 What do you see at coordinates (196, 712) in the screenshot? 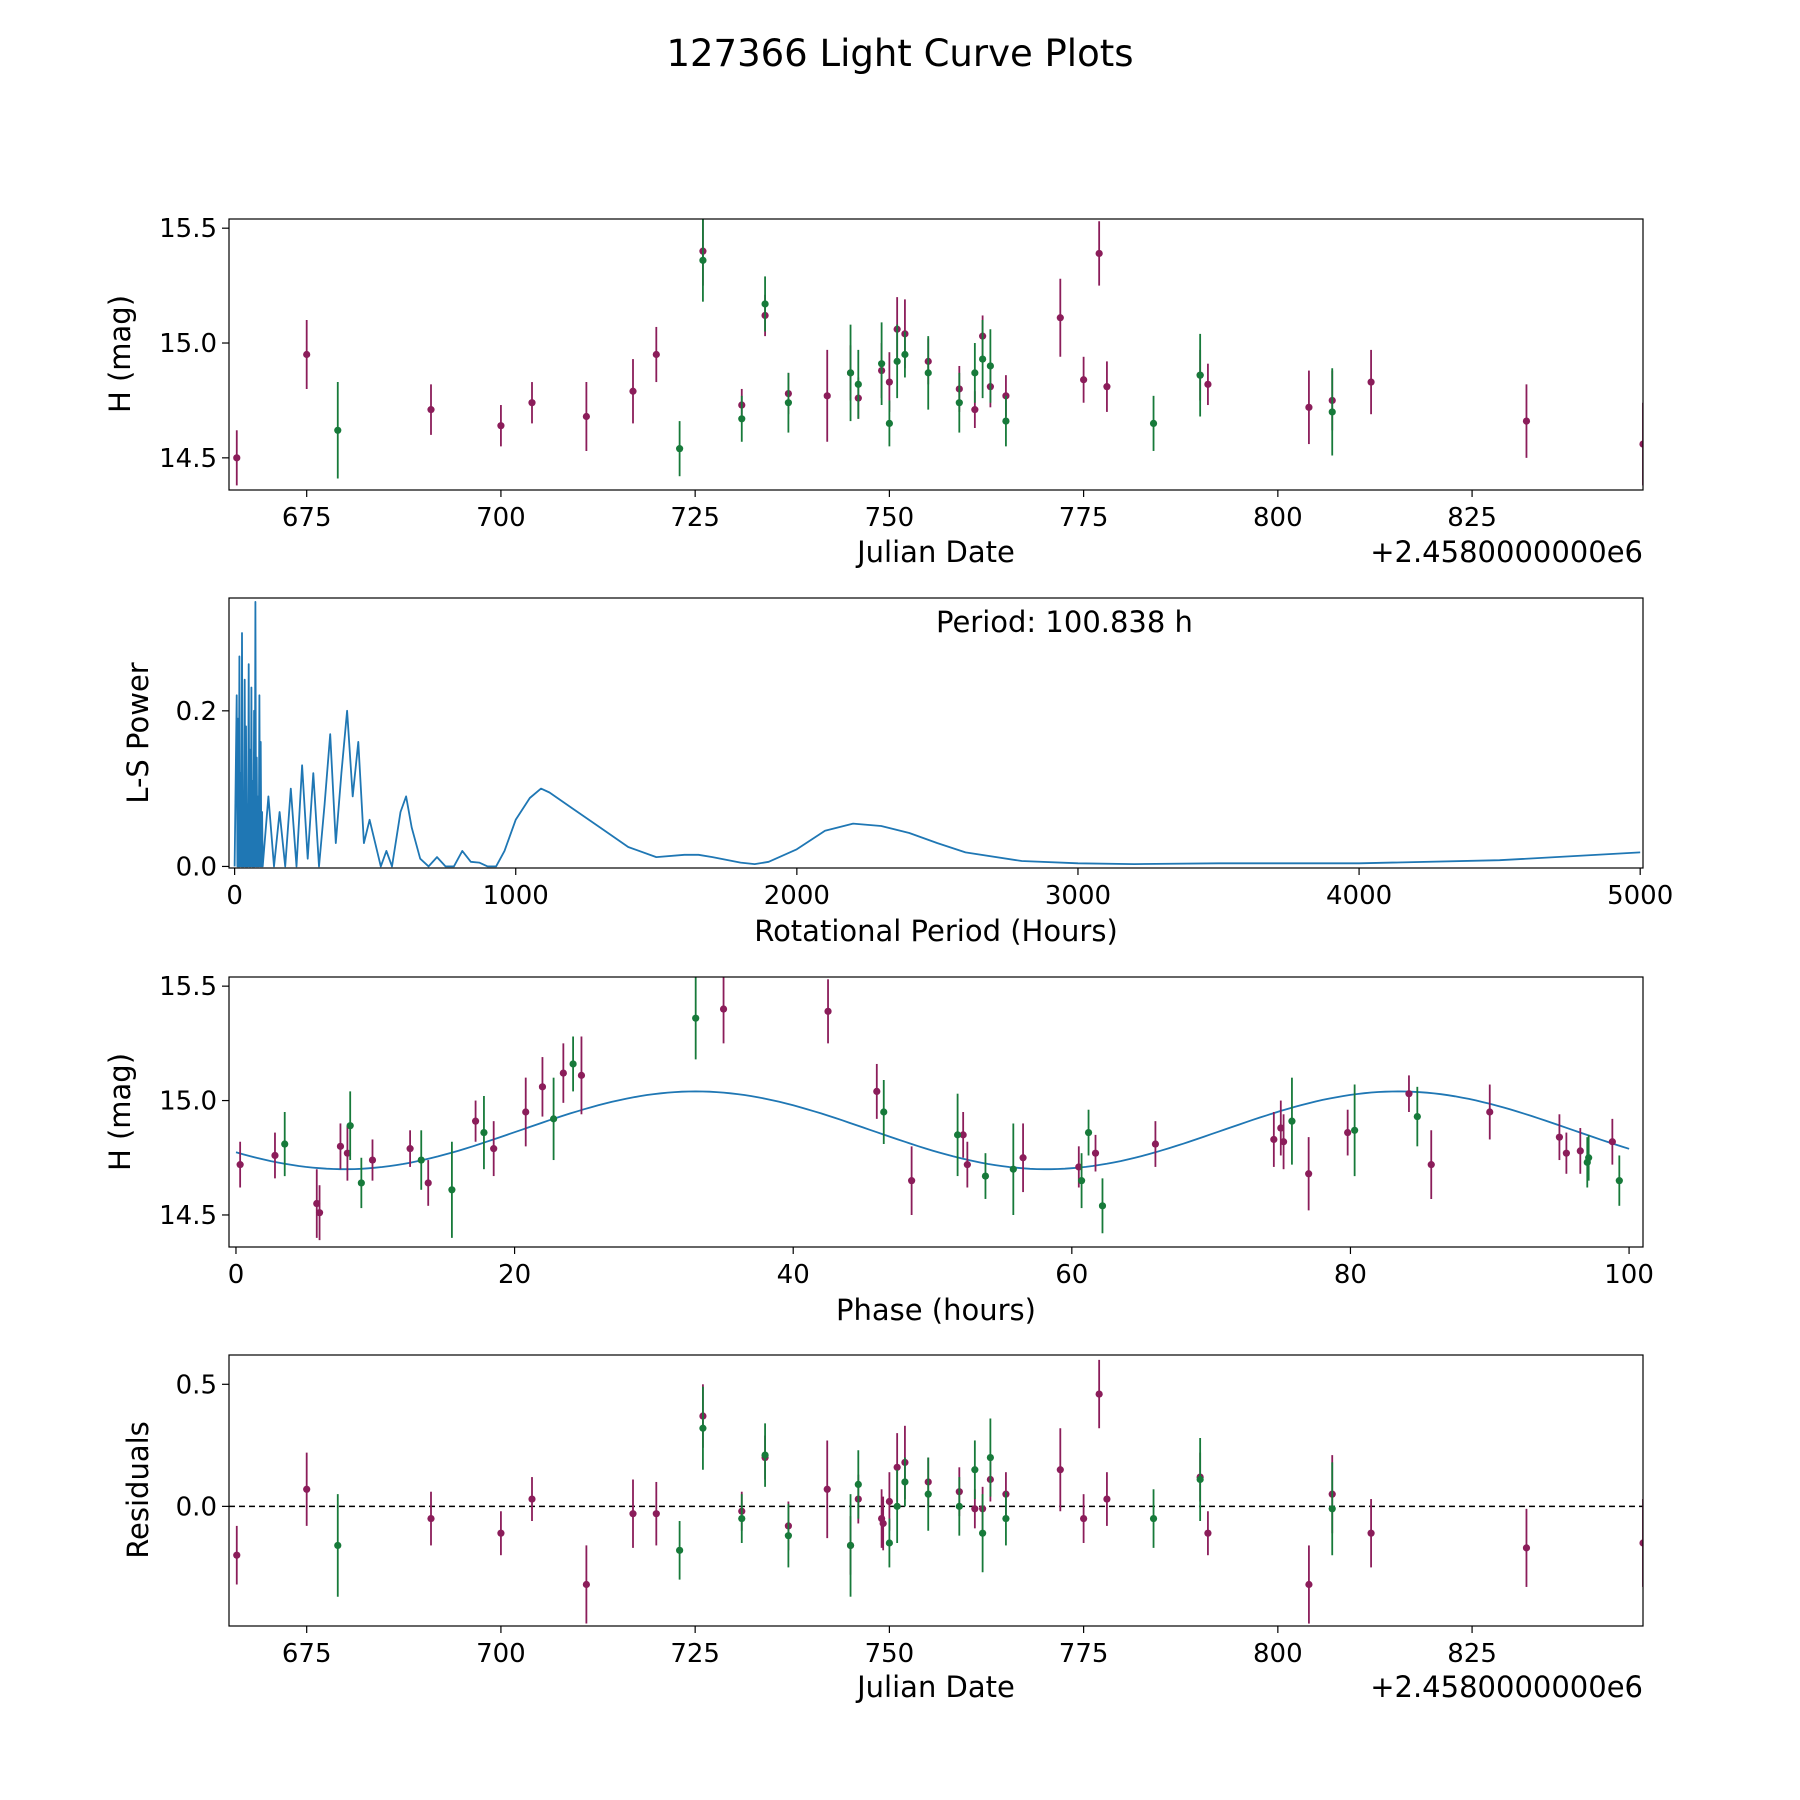
I see `y-tick-label: 0.2` at bounding box center [196, 712].